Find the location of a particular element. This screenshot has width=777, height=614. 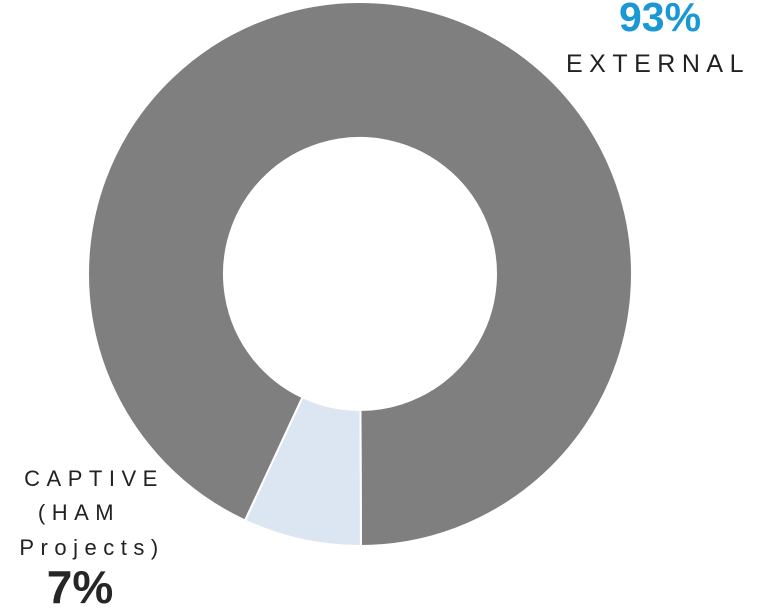

captive-name-label-line1: CAPTIVE is located at coordinates (94, 478).